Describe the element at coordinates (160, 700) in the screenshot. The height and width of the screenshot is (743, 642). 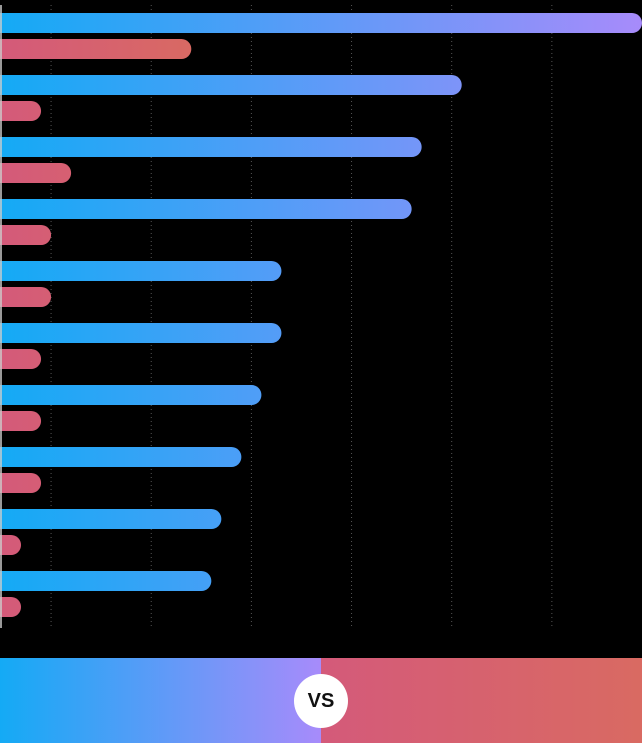
I see `footer-left-panel` at that location.